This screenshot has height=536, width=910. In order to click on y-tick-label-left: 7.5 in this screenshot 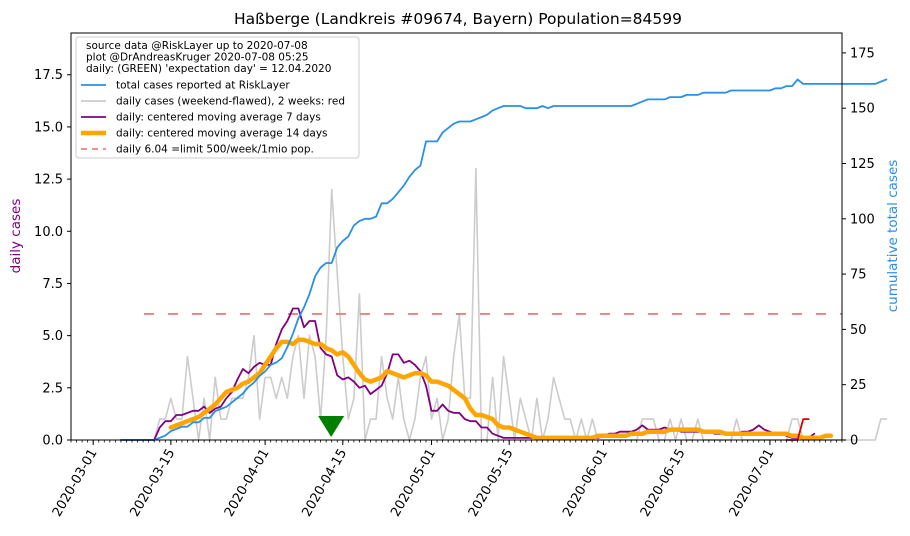, I will do `click(52, 284)`.